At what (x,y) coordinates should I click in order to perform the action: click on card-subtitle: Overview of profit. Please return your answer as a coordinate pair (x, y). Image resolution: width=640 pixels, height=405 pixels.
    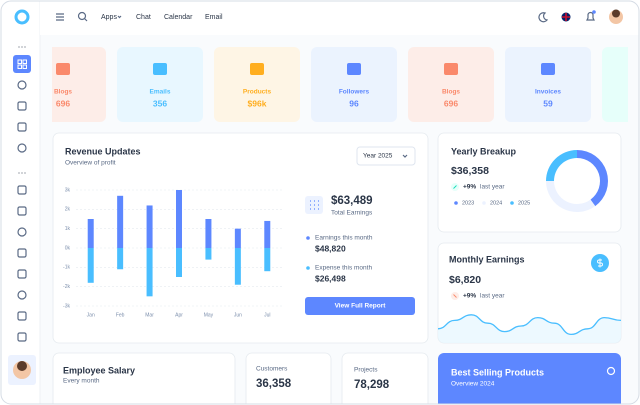
    Looking at the image, I should click on (90, 163).